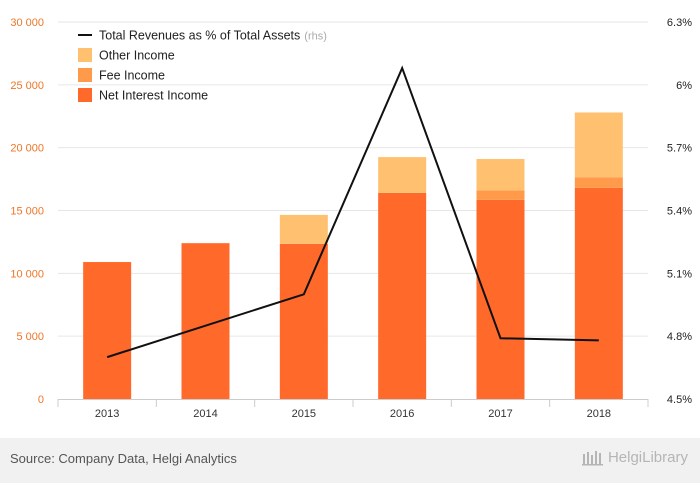  I want to click on y-tick-label-left: 10 000, so click(27, 274).